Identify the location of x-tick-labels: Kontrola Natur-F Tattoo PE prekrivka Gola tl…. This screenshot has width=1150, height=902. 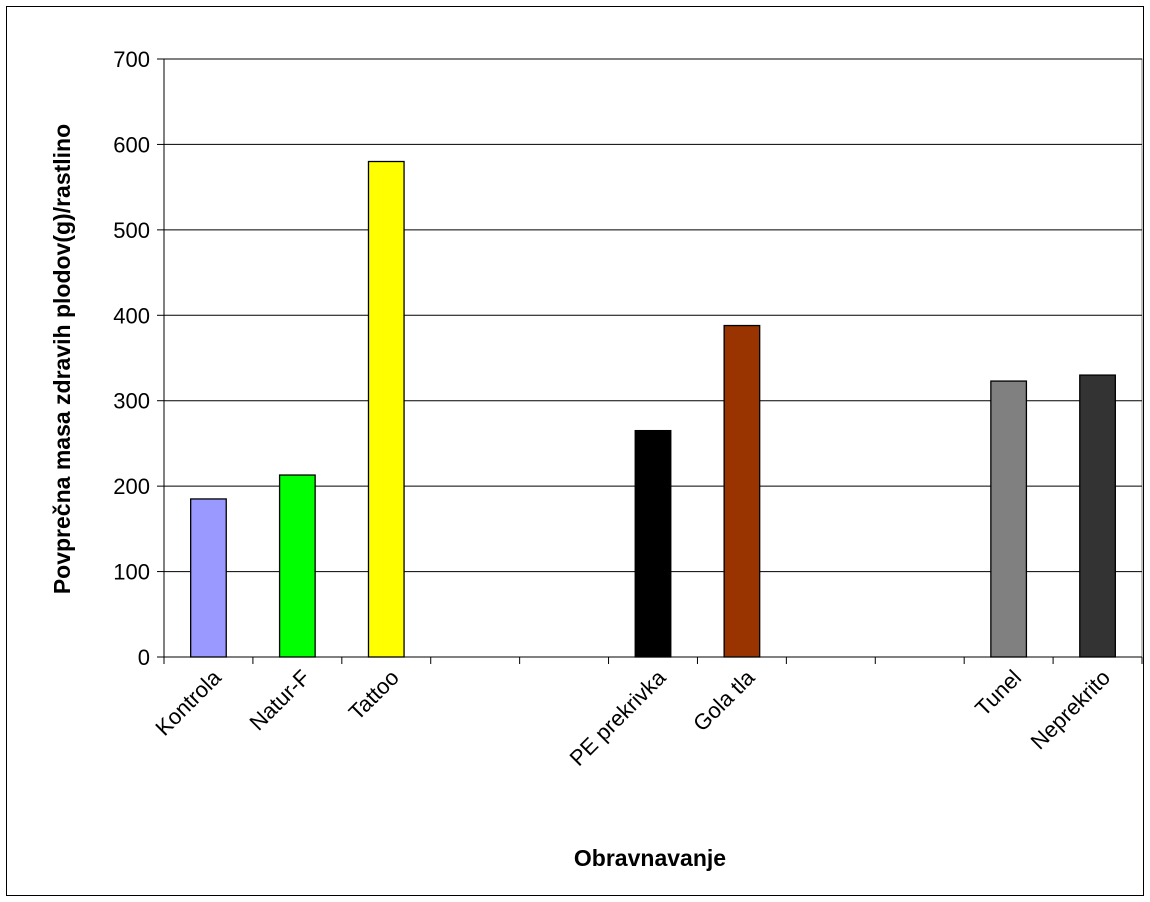
(632, 717).